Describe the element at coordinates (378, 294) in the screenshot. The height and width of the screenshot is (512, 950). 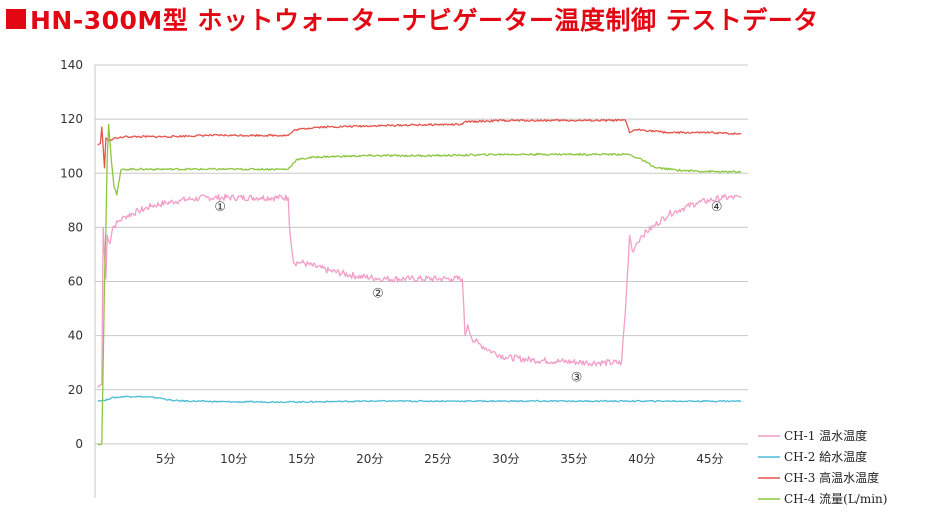
I see `annotation-label: ②` at that location.